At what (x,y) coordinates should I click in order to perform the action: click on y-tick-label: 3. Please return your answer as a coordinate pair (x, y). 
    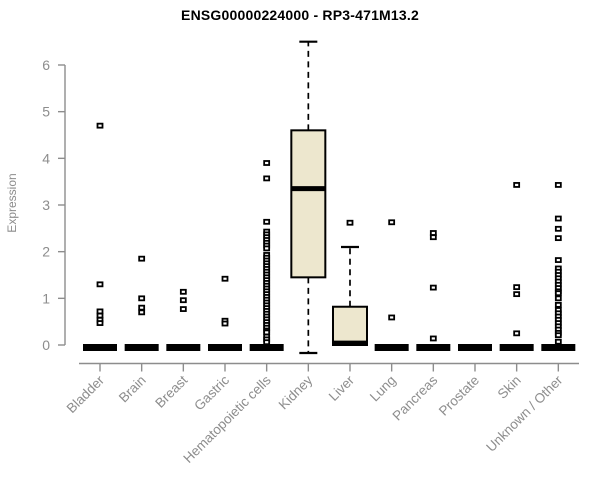
    Looking at the image, I should click on (46, 205).